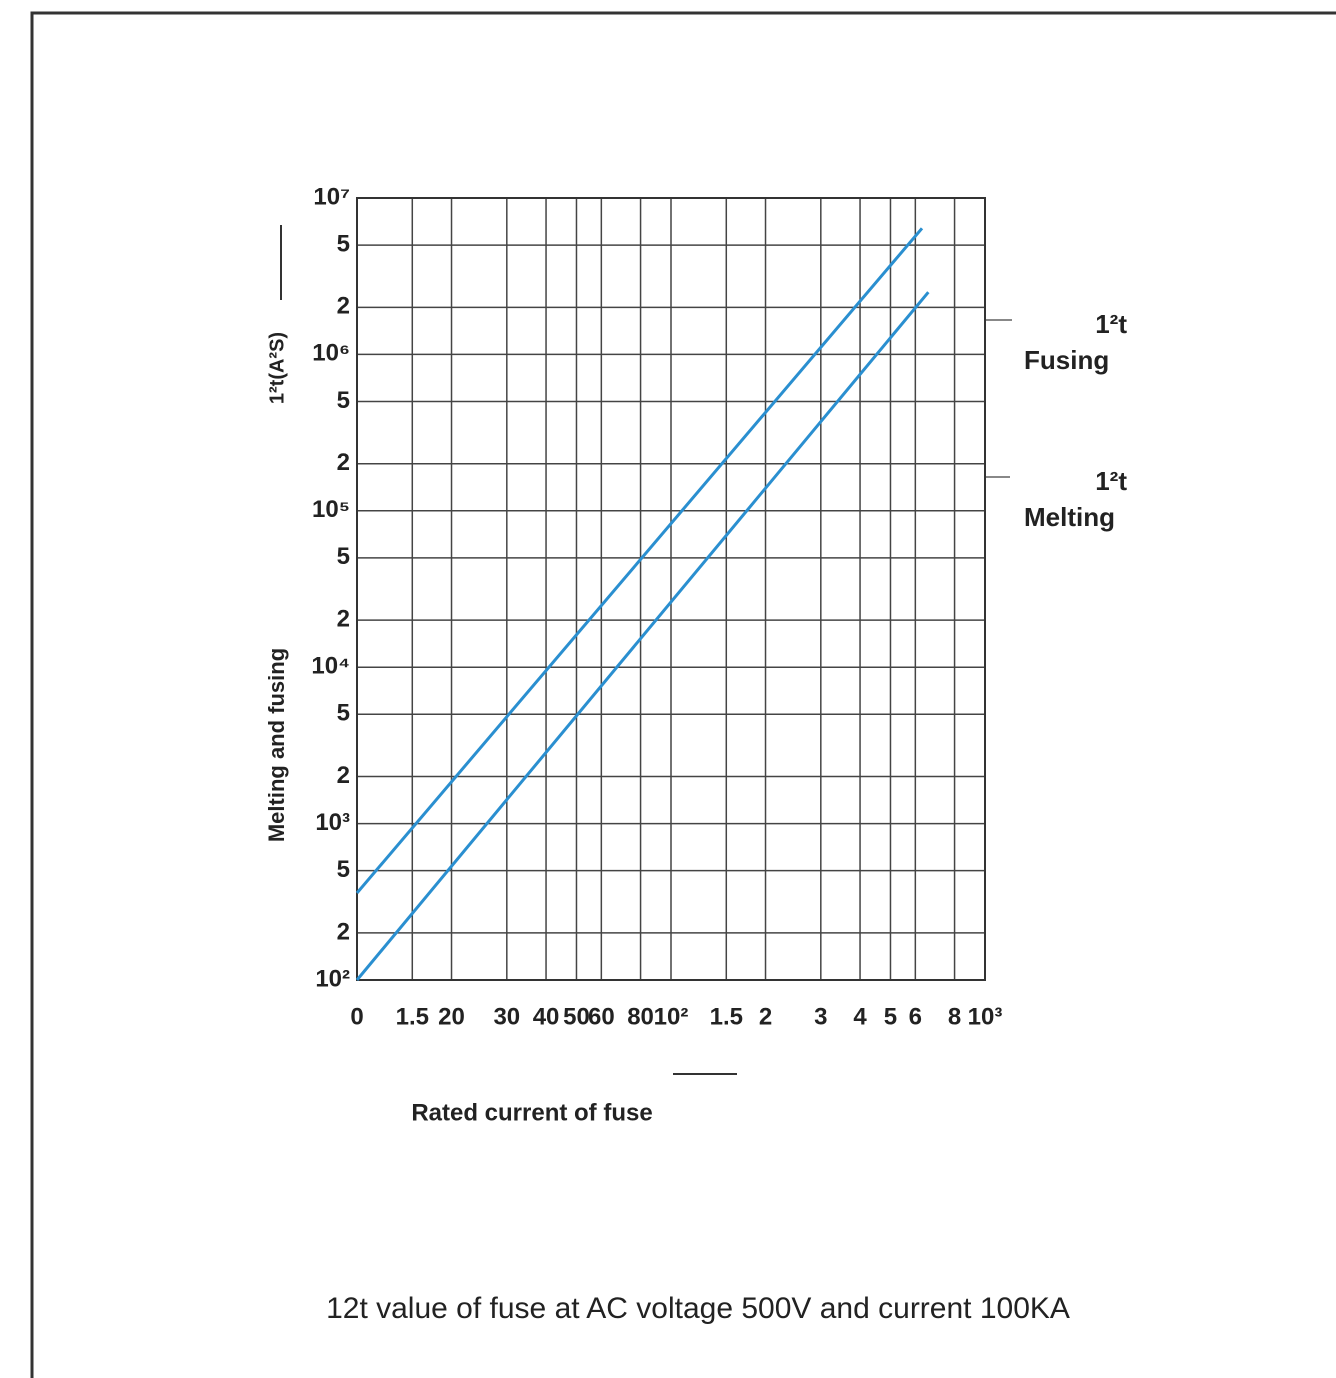  What do you see at coordinates (765, 1016) in the screenshot?
I see `x-tick-label: 2` at bounding box center [765, 1016].